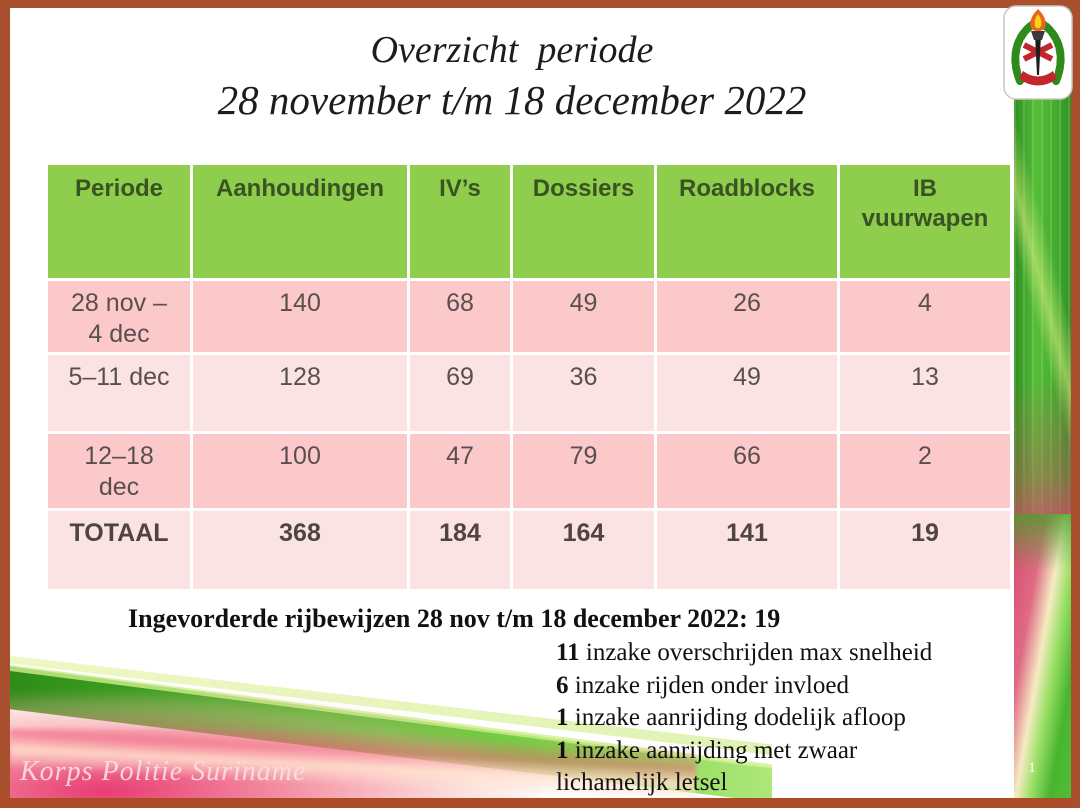 The image size is (1080, 808). Describe the element at coordinates (300, 471) in the screenshot. I see `row-2-value-0: 100` at that location.